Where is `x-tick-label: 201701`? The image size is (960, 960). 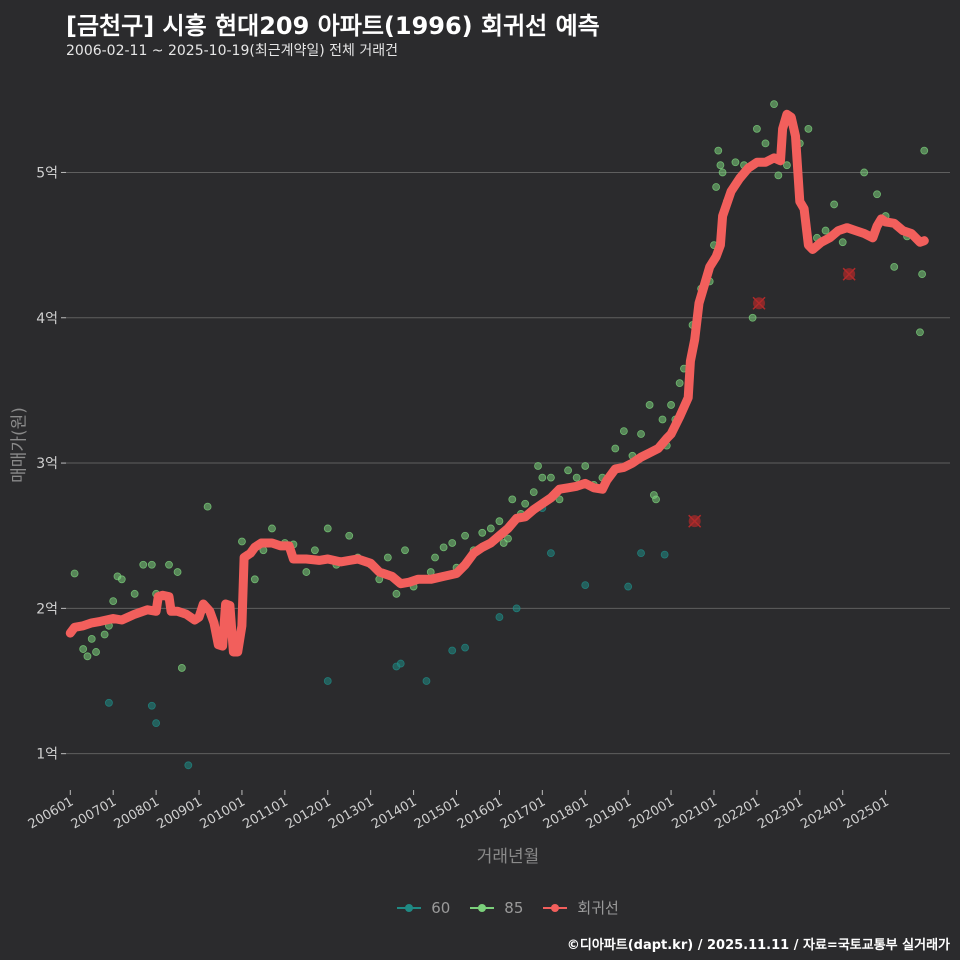 x-tick-label: 201701 is located at coordinates (523, 813).